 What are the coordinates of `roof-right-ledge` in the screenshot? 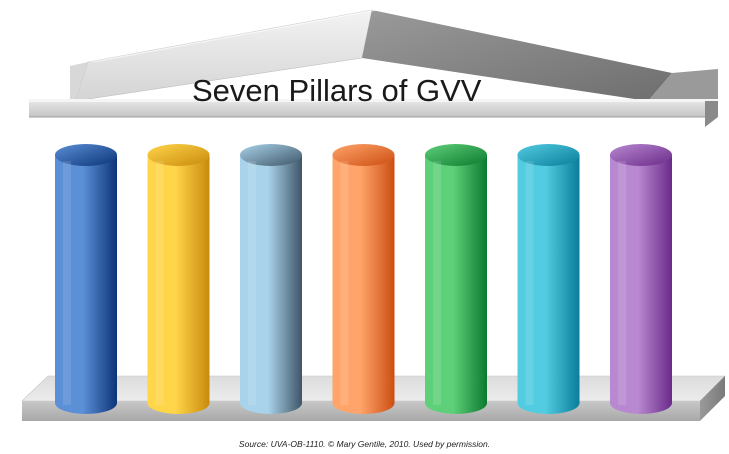 It's located at (683, 85).